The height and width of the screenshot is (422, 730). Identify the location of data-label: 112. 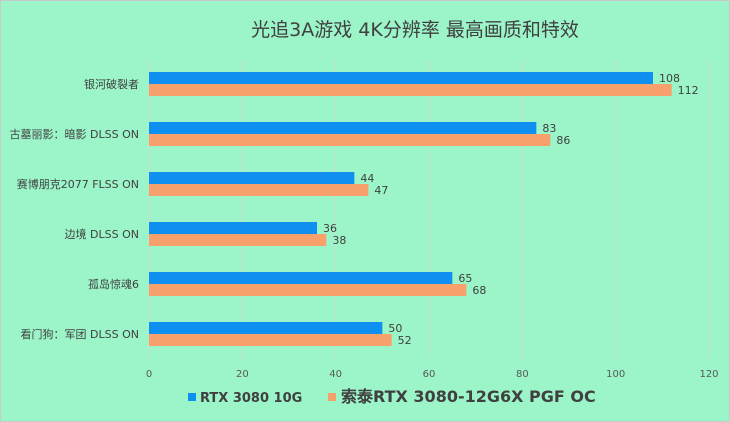
(688, 90).